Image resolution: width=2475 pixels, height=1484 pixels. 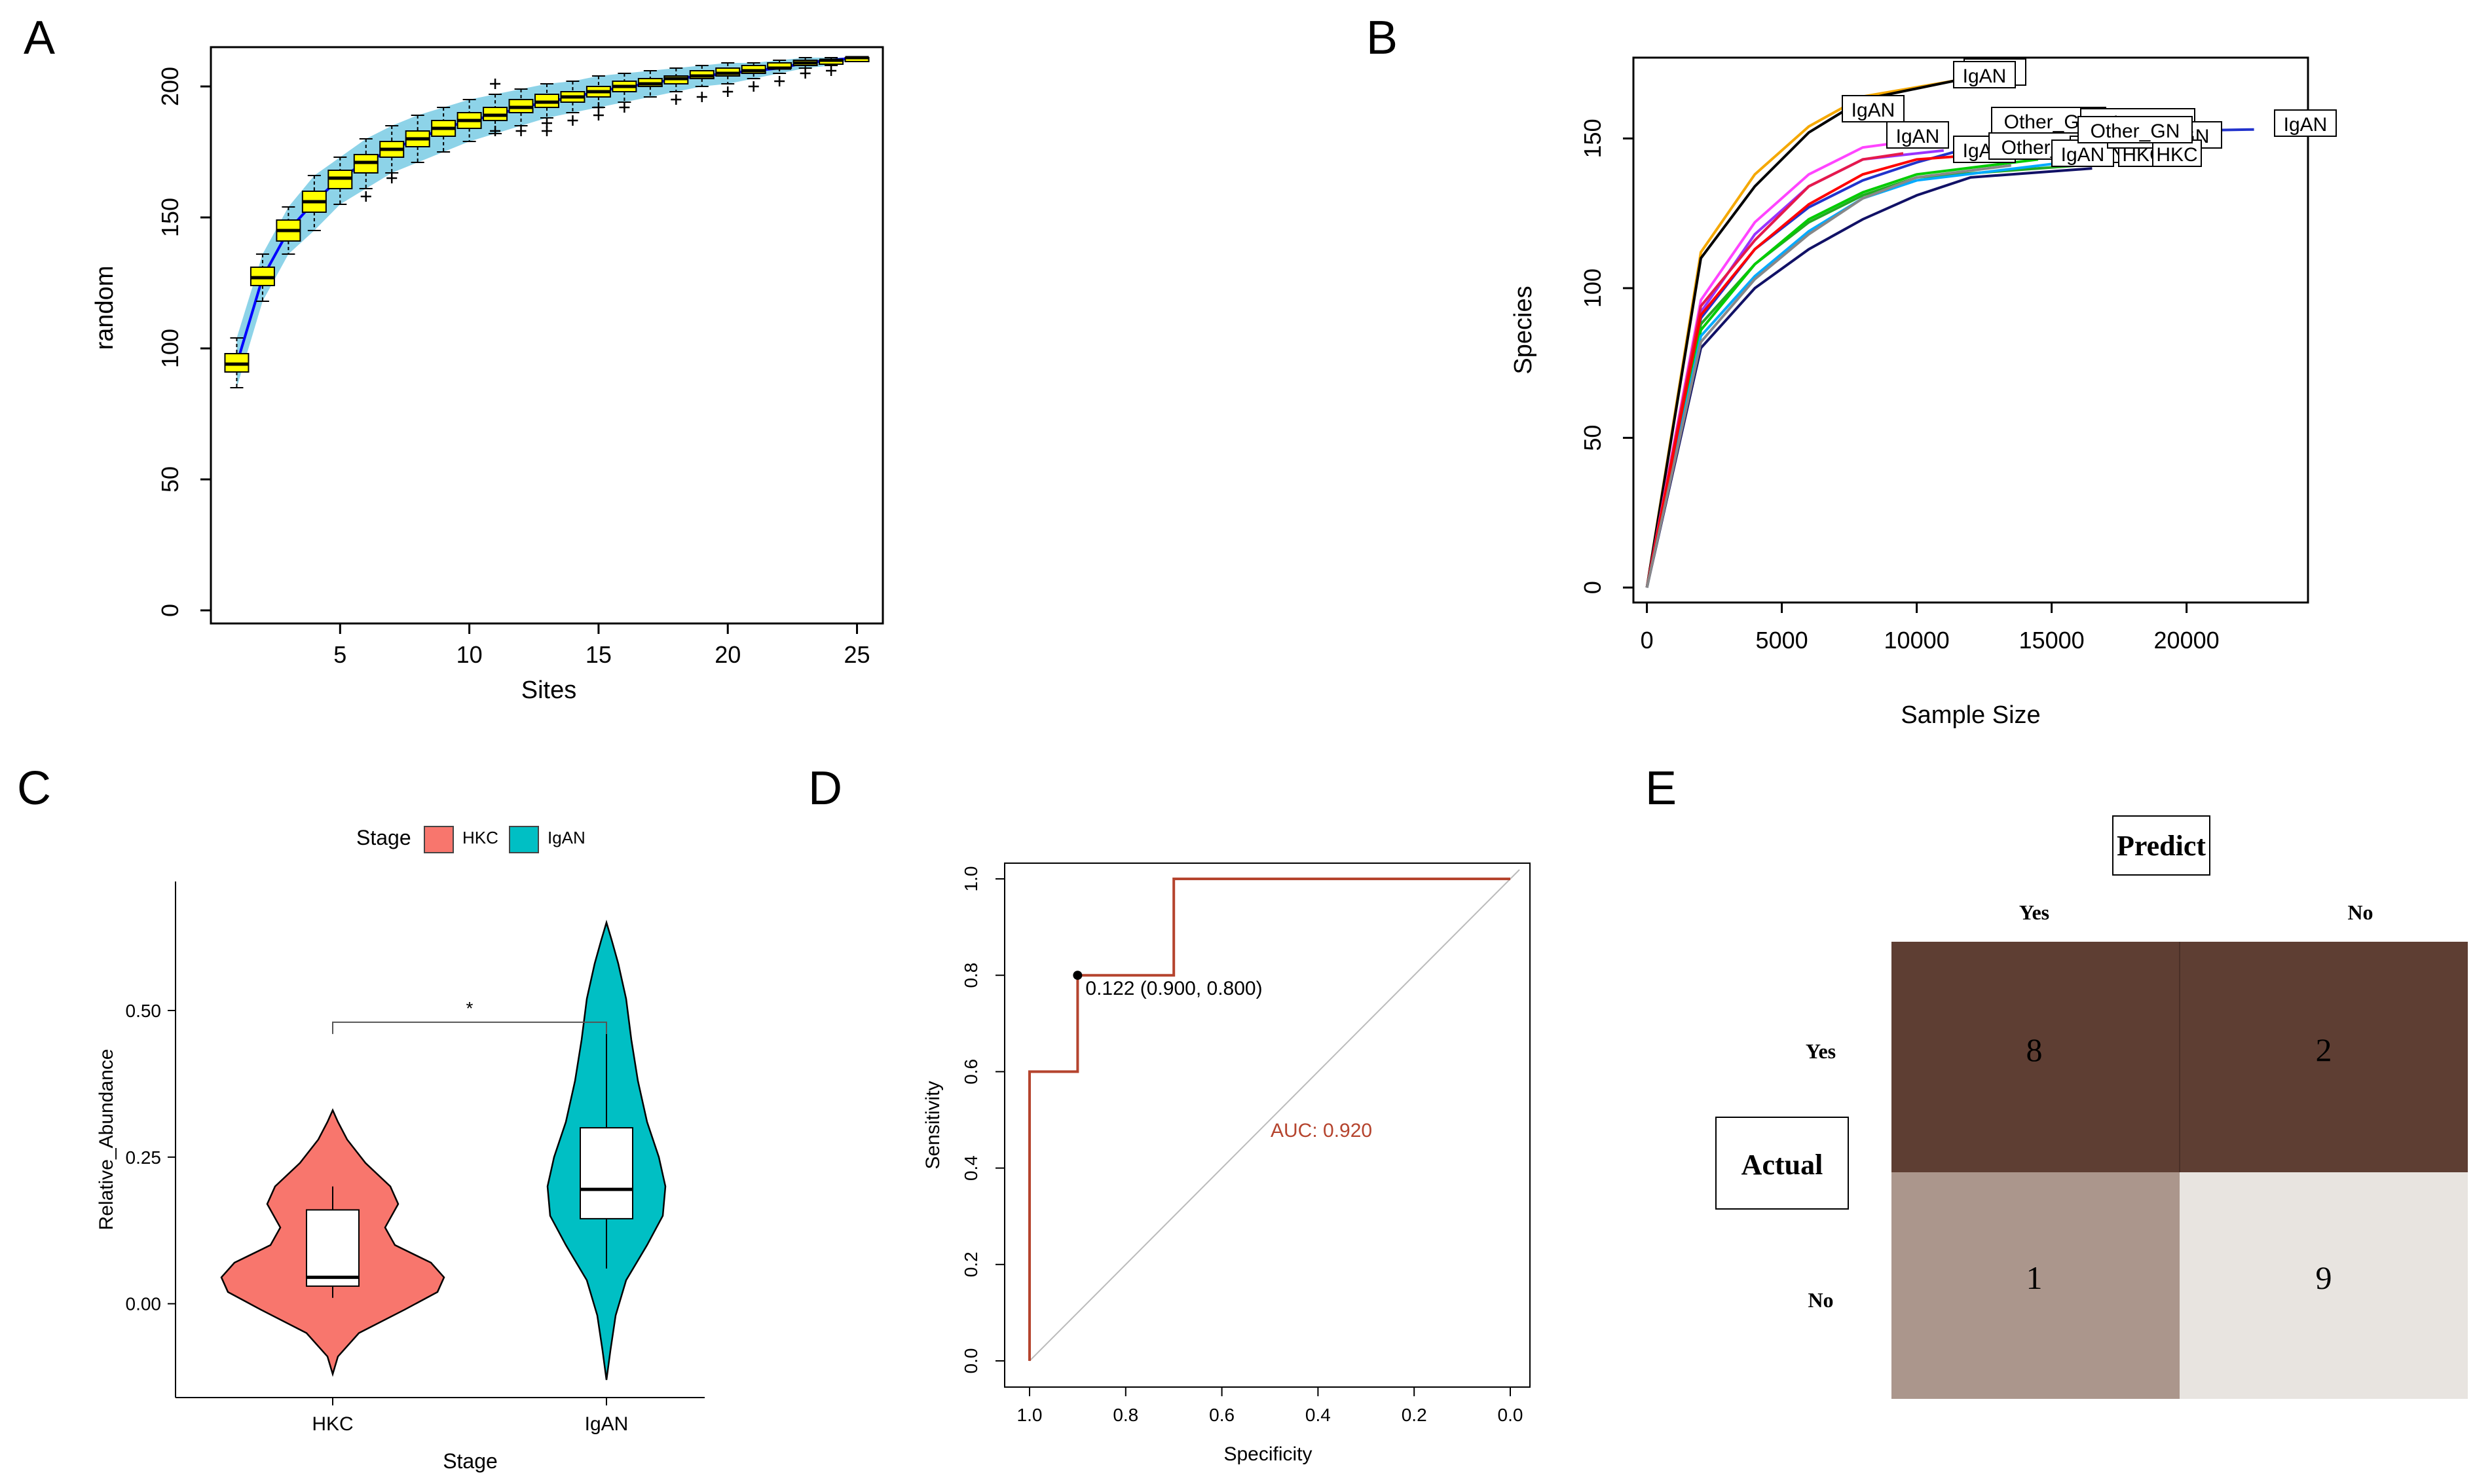 I want to click on panel-c-legend-title: Stage, so click(x=384, y=837).